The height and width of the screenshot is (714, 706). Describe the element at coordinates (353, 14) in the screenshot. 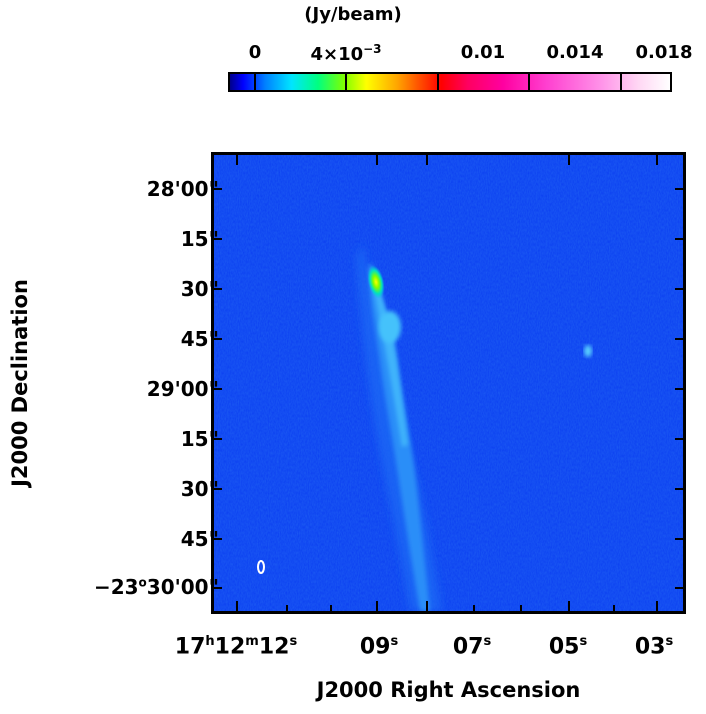

I see `colorbar-unit-label: (Jy/beam)` at that location.